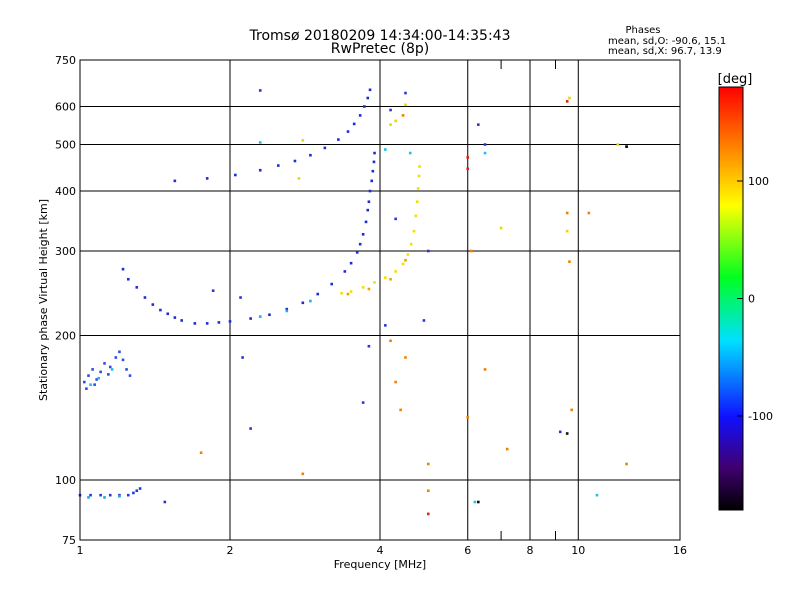 The image size is (800, 600). I want to click on x-tick-label: 16, so click(680, 550).